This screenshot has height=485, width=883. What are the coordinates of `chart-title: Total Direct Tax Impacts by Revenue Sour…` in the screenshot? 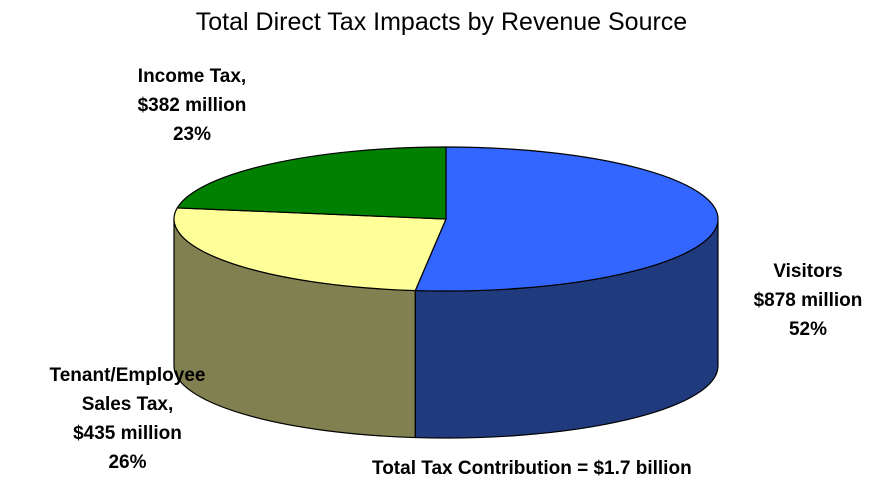 It's located at (441, 22).